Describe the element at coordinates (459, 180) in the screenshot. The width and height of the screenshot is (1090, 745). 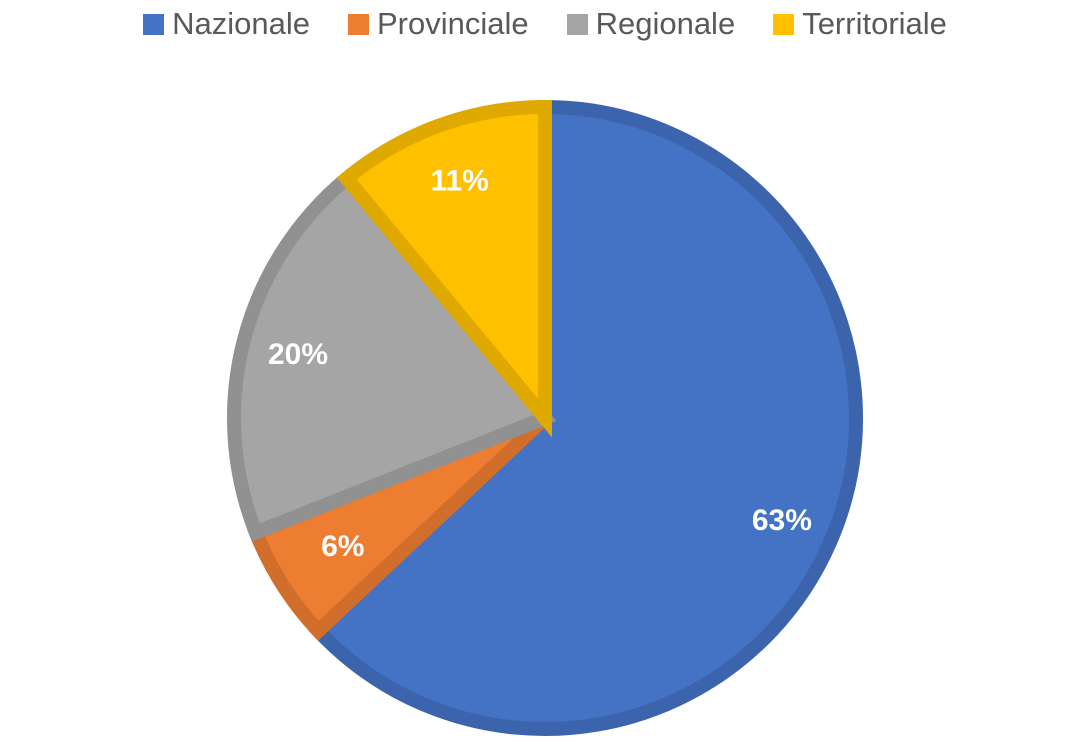
I see `data-label-territoriale: 11%` at that location.